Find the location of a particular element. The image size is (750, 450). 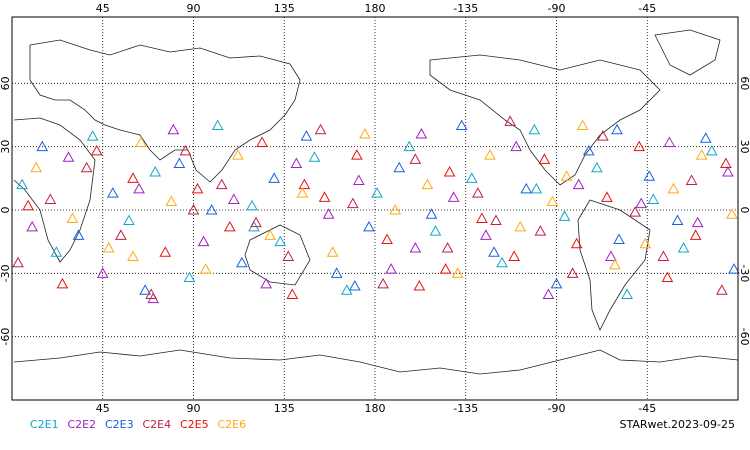

x-tick-label: -45 is located at coordinates (647, 408).